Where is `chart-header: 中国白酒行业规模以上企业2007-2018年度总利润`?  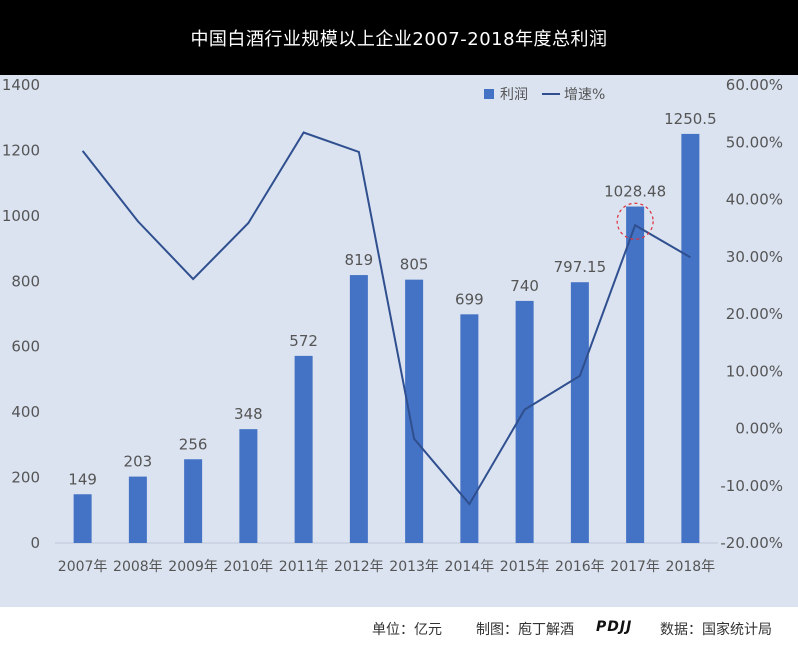
chart-header: 中国白酒行业规模以上企业2007-2018年度总利润 is located at coordinates (399, 37).